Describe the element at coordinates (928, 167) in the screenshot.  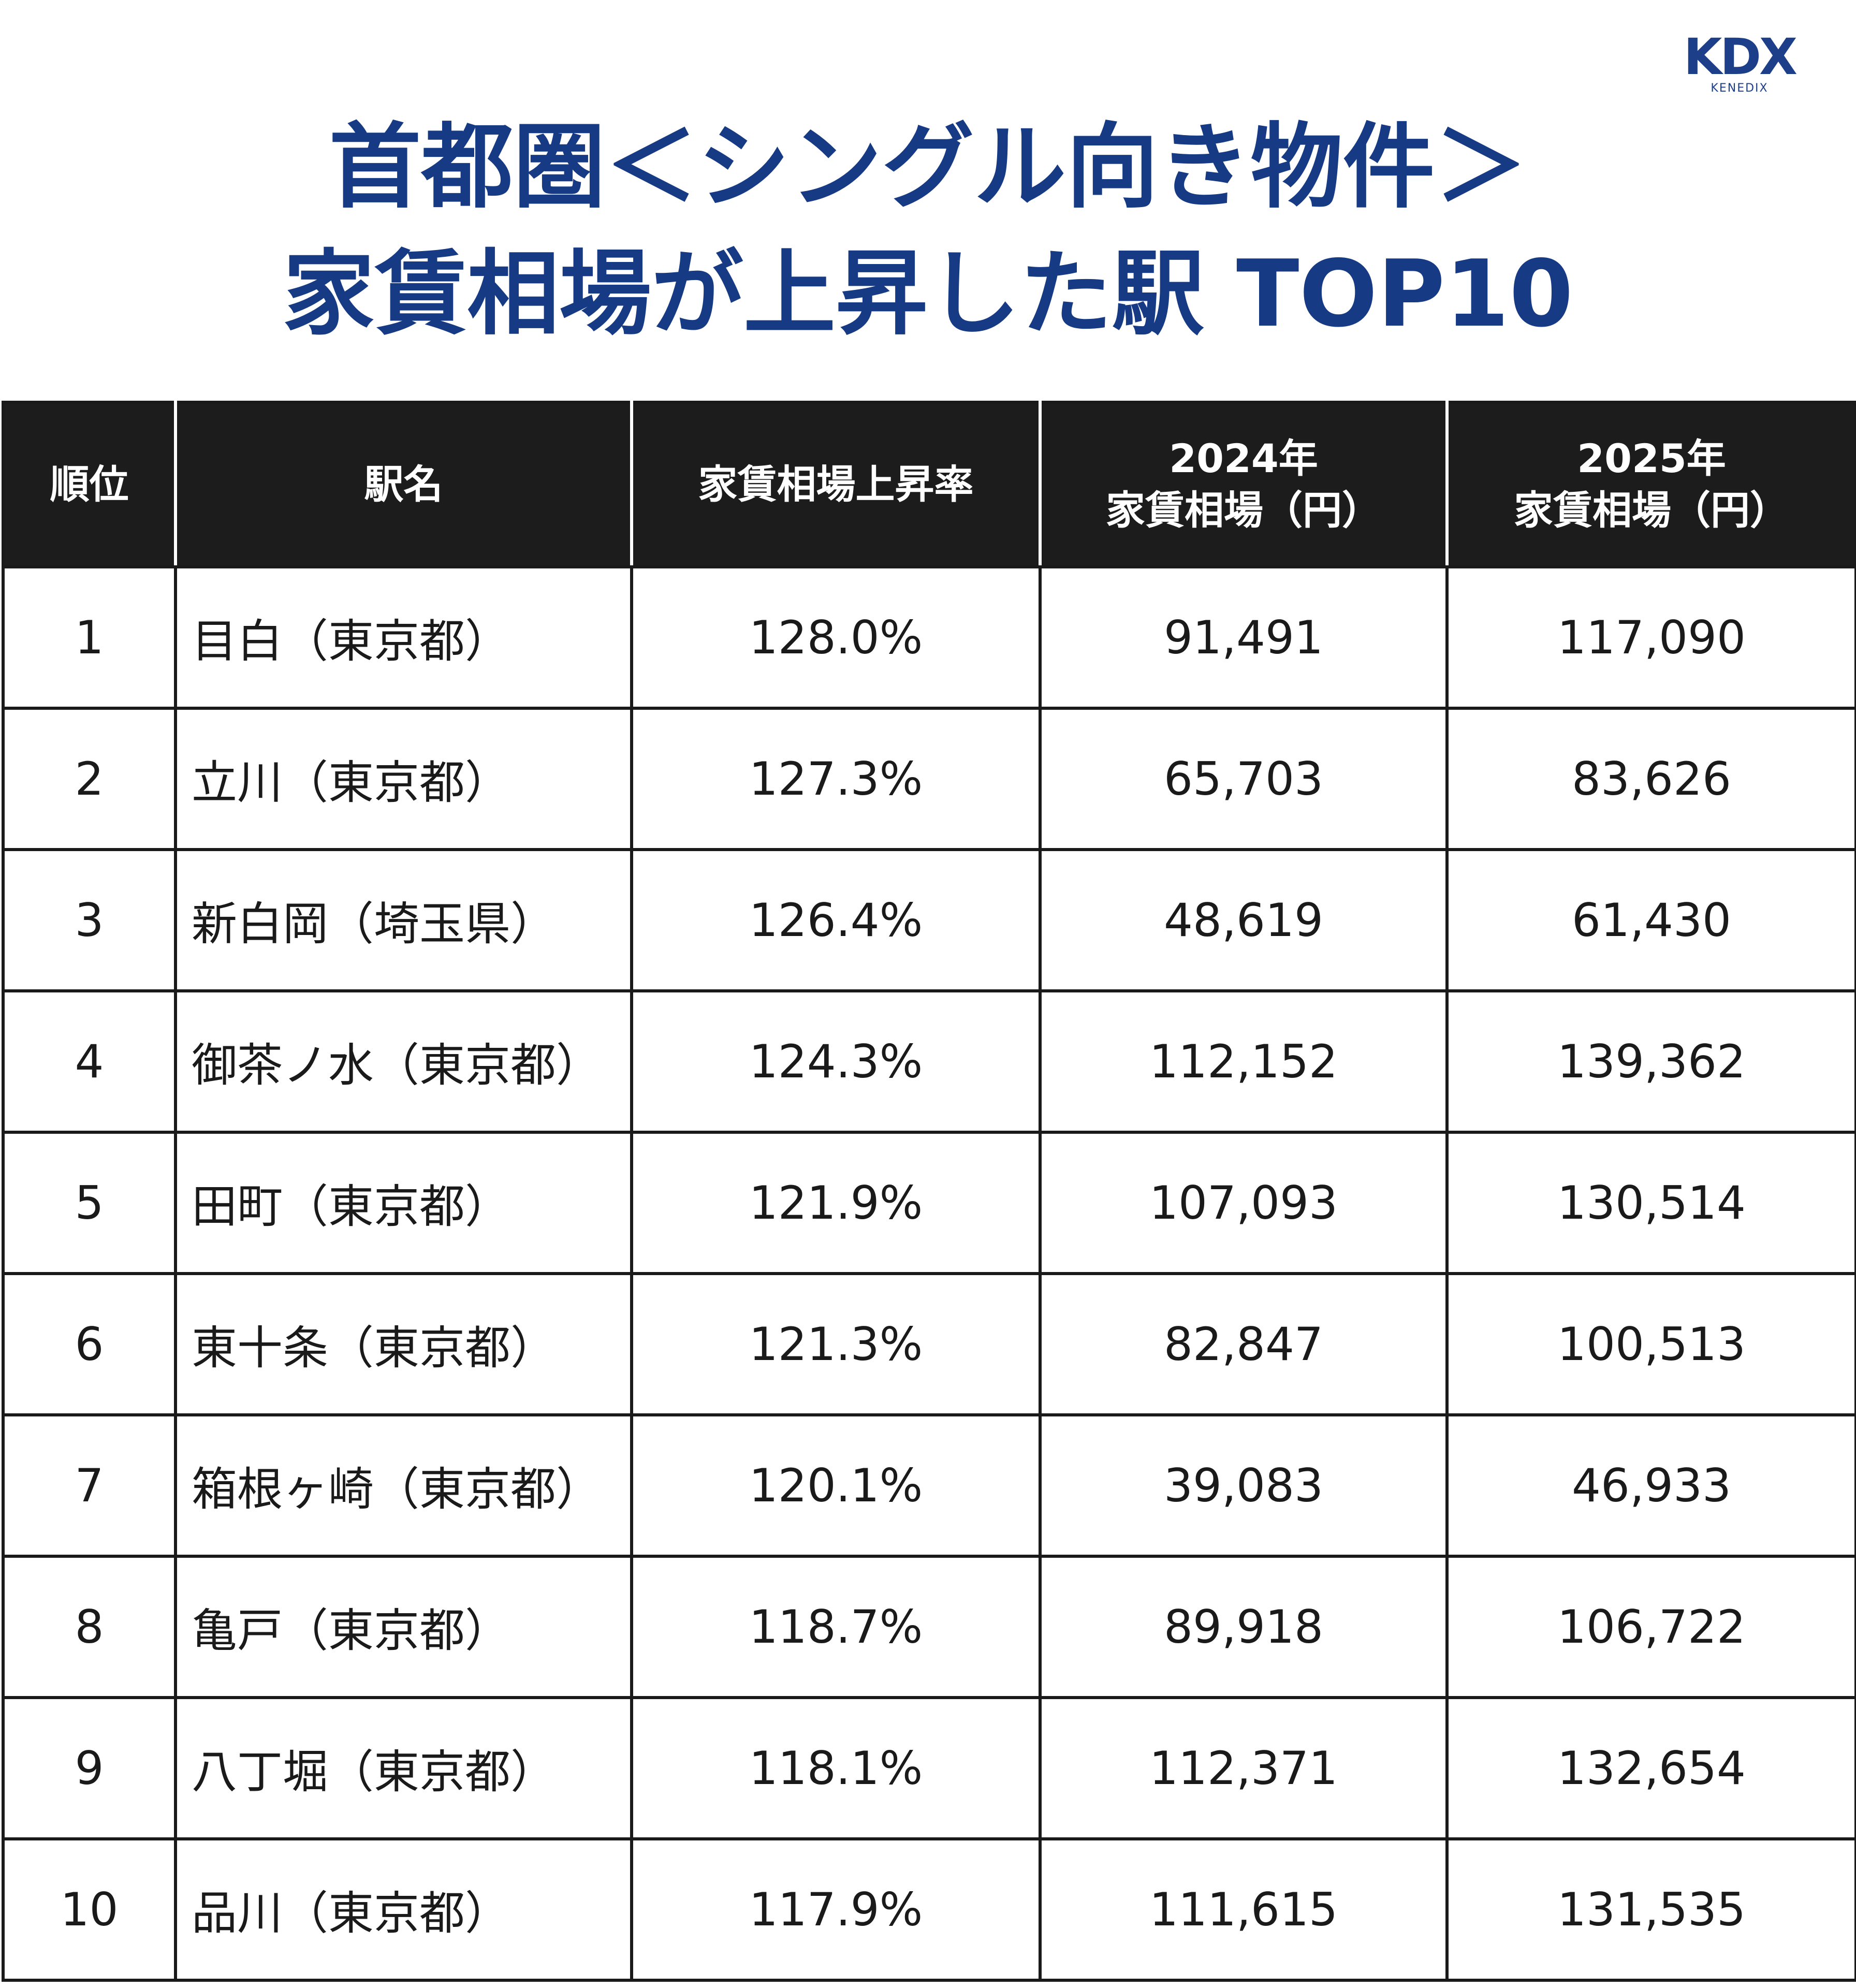
I see `title-line: 首都圏＜シングル向き物件＞` at that location.